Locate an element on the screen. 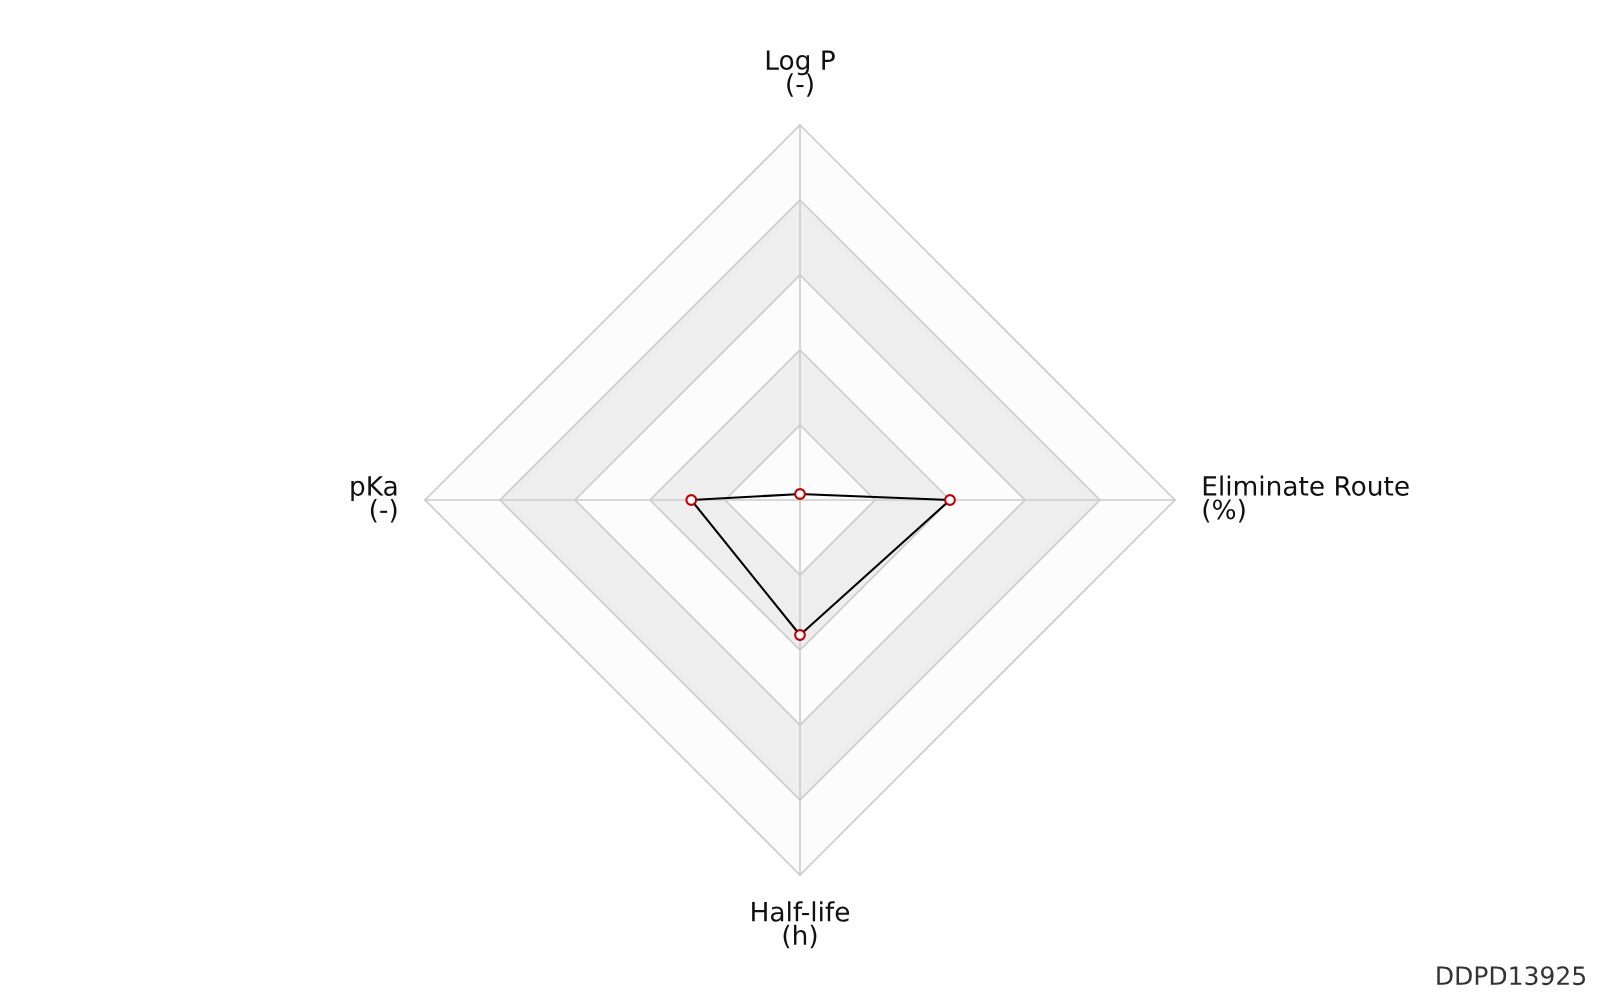 This screenshot has width=1600, height=1000. text: DDPD13925 is located at coordinates (1511, 976).